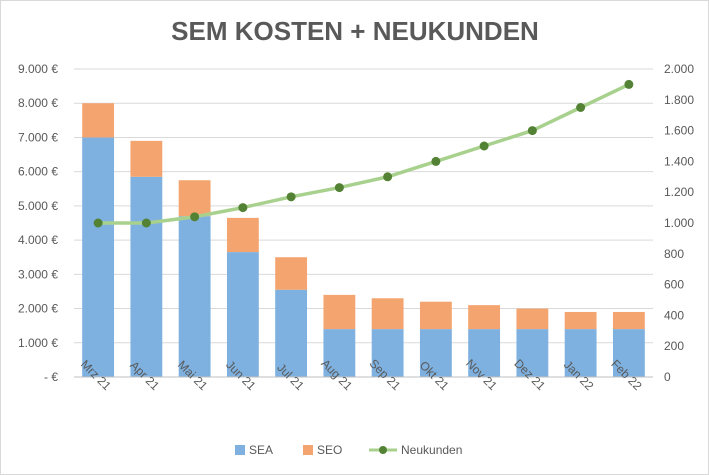 This screenshot has height=475, width=709. What do you see at coordinates (674, 315) in the screenshot?
I see `right-tick-label: 400` at bounding box center [674, 315].